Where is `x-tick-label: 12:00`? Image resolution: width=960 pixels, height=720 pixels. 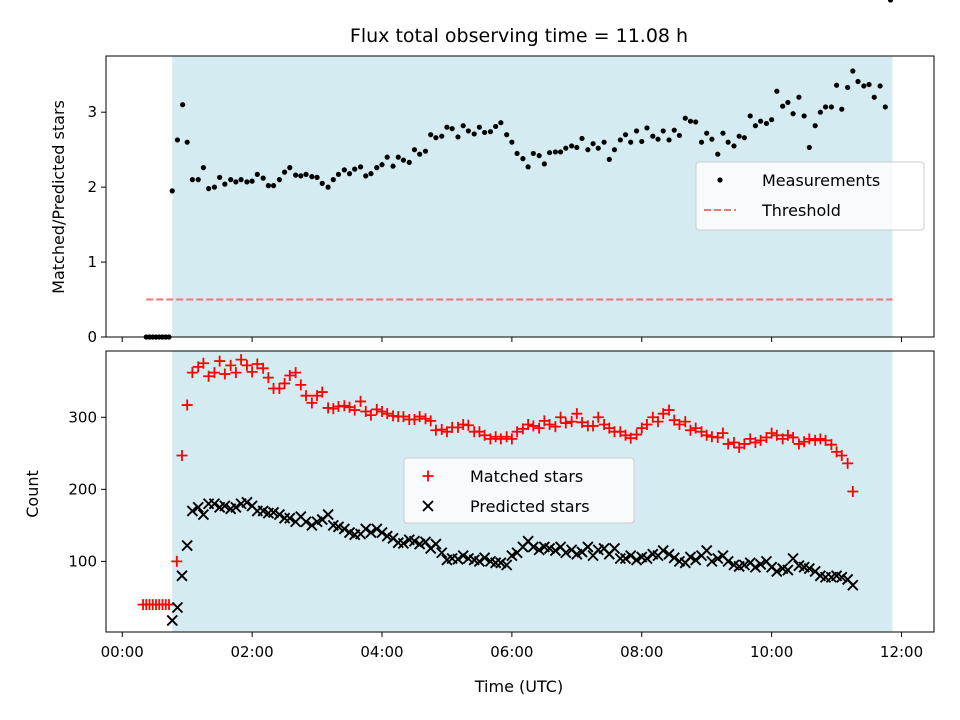
x-tick-label: 12:00 is located at coordinates (901, 652).